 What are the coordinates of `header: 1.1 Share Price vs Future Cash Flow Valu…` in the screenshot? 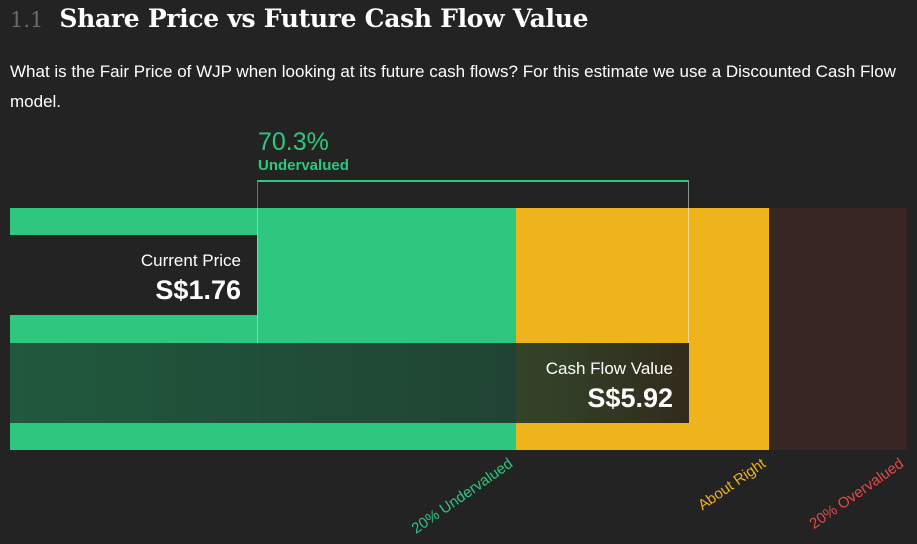 It's located at (299, 20).